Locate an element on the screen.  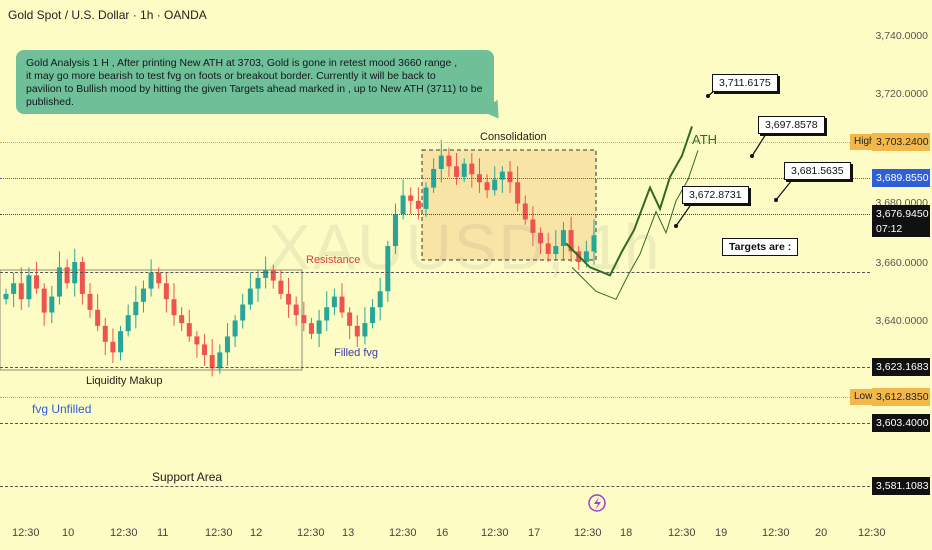
candle-countdown: 07:12 is located at coordinates (889, 229).